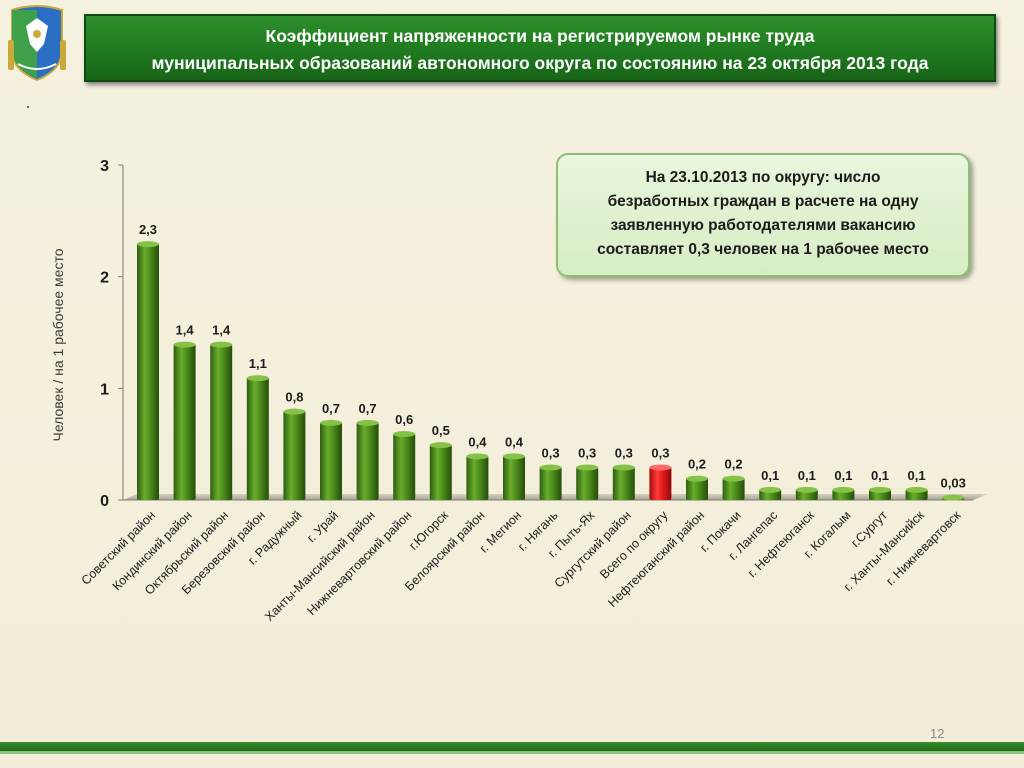 The height and width of the screenshot is (768, 1024). I want to click on callout-line-2: безработных граждан в расчете на одну, so click(763, 201).